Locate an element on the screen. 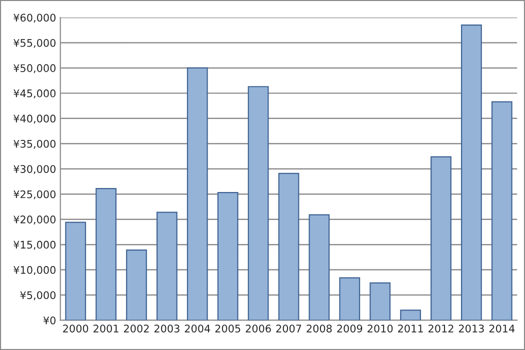 This screenshot has width=525, height=350. y-tick-label: ¥45,000 is located at coordinates (35, 93).